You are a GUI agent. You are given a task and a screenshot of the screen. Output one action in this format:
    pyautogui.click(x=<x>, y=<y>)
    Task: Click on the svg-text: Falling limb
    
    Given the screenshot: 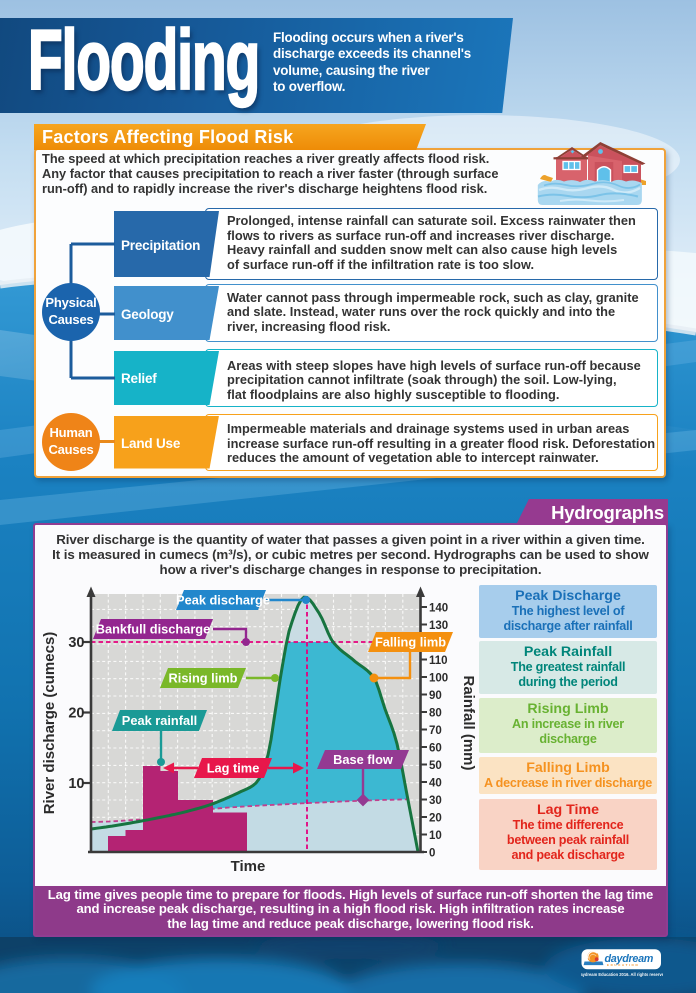 What is the action you would take?
    pyautogui.click(x=410, y=642)
    